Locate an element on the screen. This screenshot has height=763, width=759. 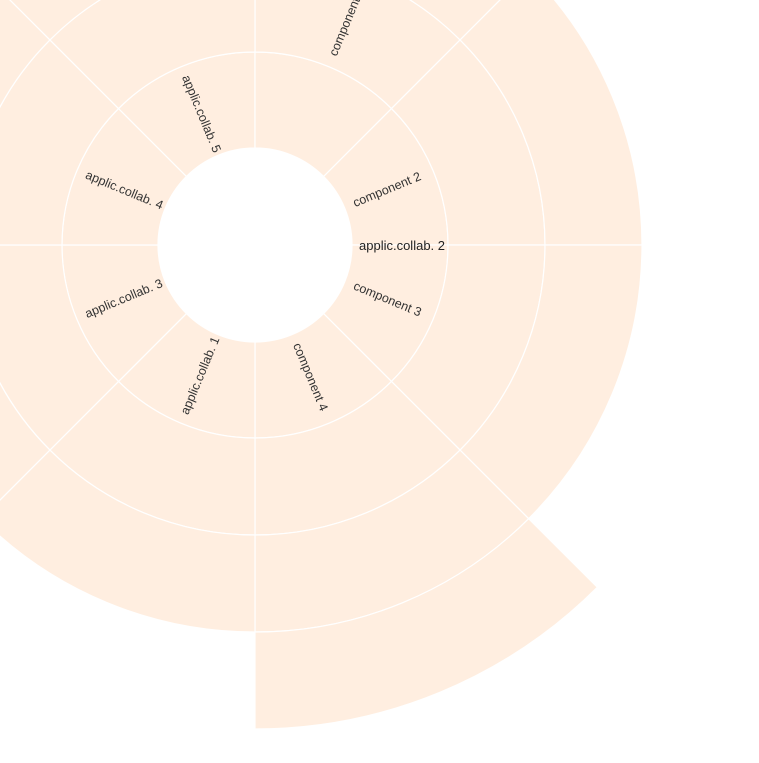
center-label: applic.collab. 2 is located at coordinates (402, 245).